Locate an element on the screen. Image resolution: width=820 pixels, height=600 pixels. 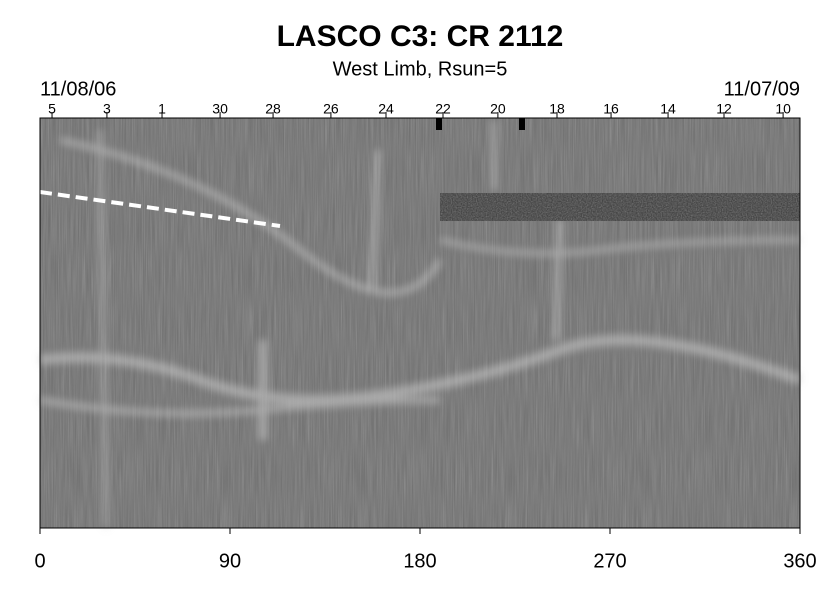
x-tick-label: 360 is located at coordinates (799, 561).